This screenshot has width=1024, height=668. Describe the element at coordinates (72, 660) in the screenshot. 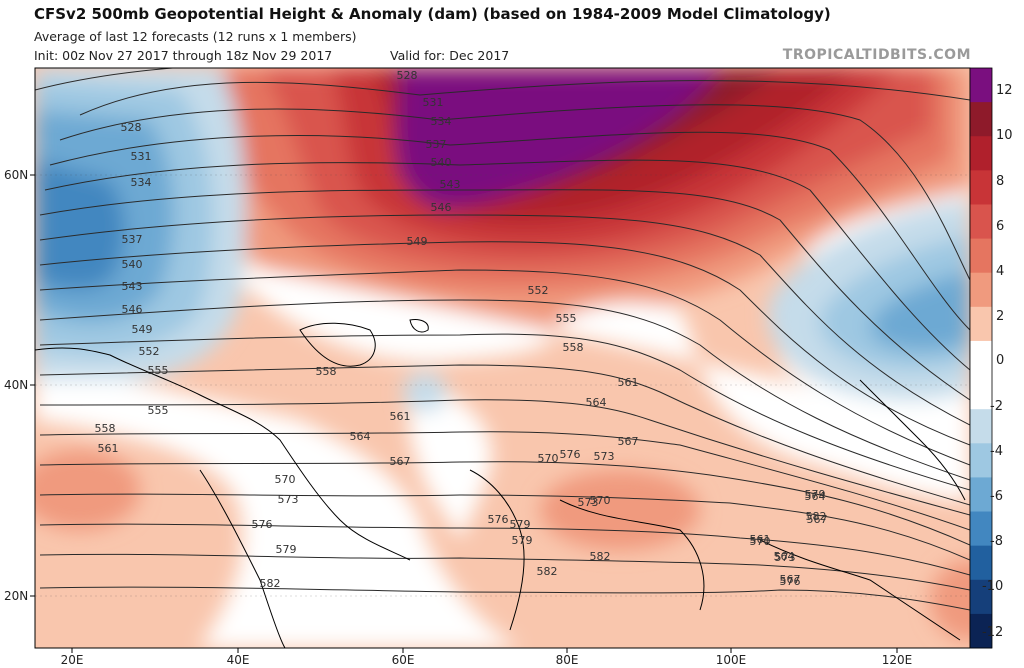

I see `lon-label-20e: 20E` at that location.